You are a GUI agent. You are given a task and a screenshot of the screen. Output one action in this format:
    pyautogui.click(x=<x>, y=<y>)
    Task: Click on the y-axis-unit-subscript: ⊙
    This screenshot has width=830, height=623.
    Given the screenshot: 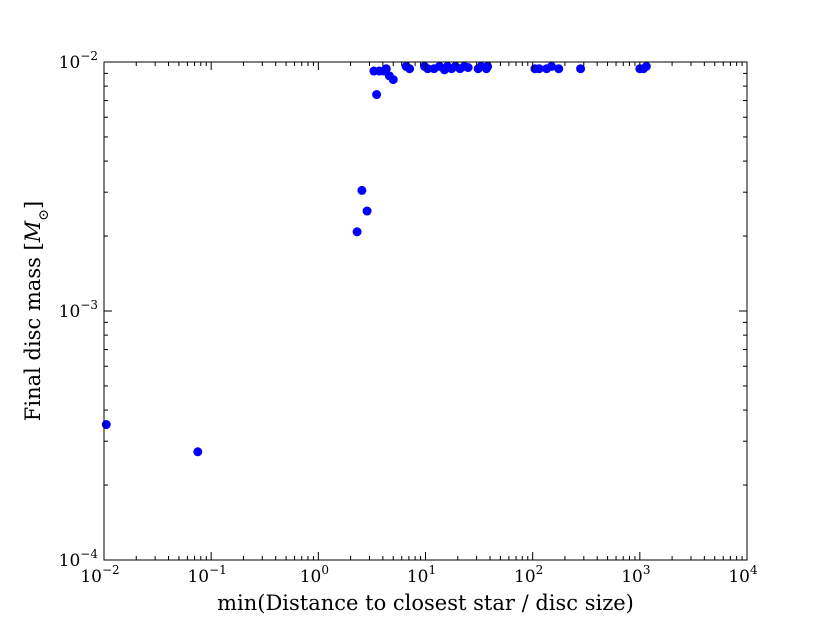 What is the action you would take?
    pyautogui.click(x=44, y=215)
    